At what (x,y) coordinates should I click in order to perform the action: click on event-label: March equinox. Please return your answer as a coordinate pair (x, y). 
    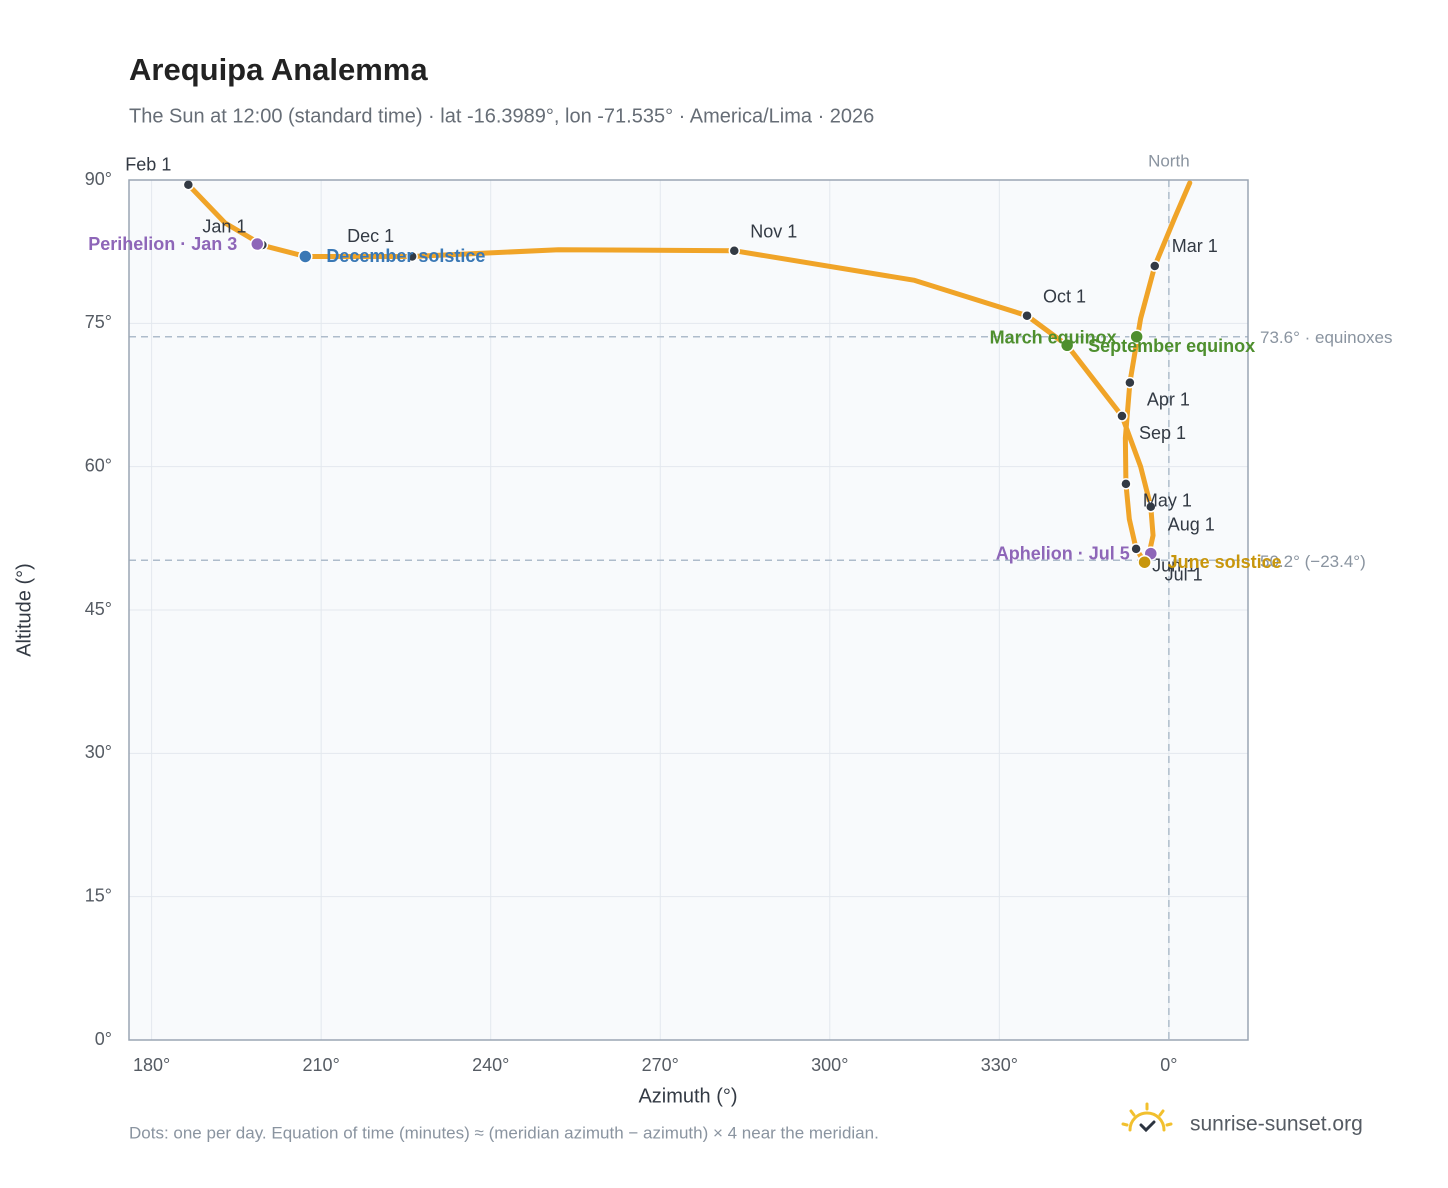
    Looking at the image, I should click on (1053, 337).